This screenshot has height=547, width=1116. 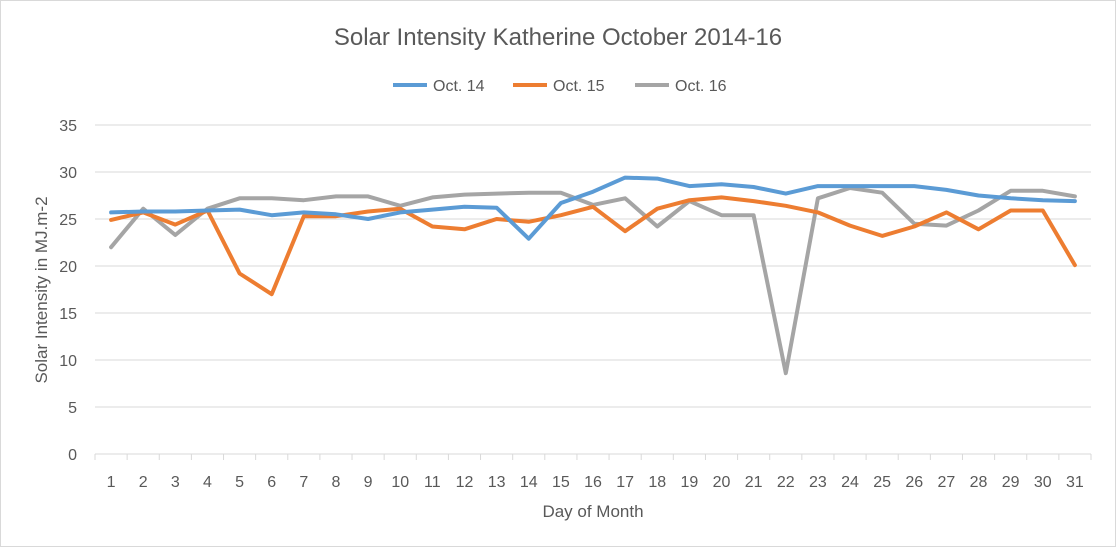 I want to click on y-tick-label: 0, so click(x=72, y=455).